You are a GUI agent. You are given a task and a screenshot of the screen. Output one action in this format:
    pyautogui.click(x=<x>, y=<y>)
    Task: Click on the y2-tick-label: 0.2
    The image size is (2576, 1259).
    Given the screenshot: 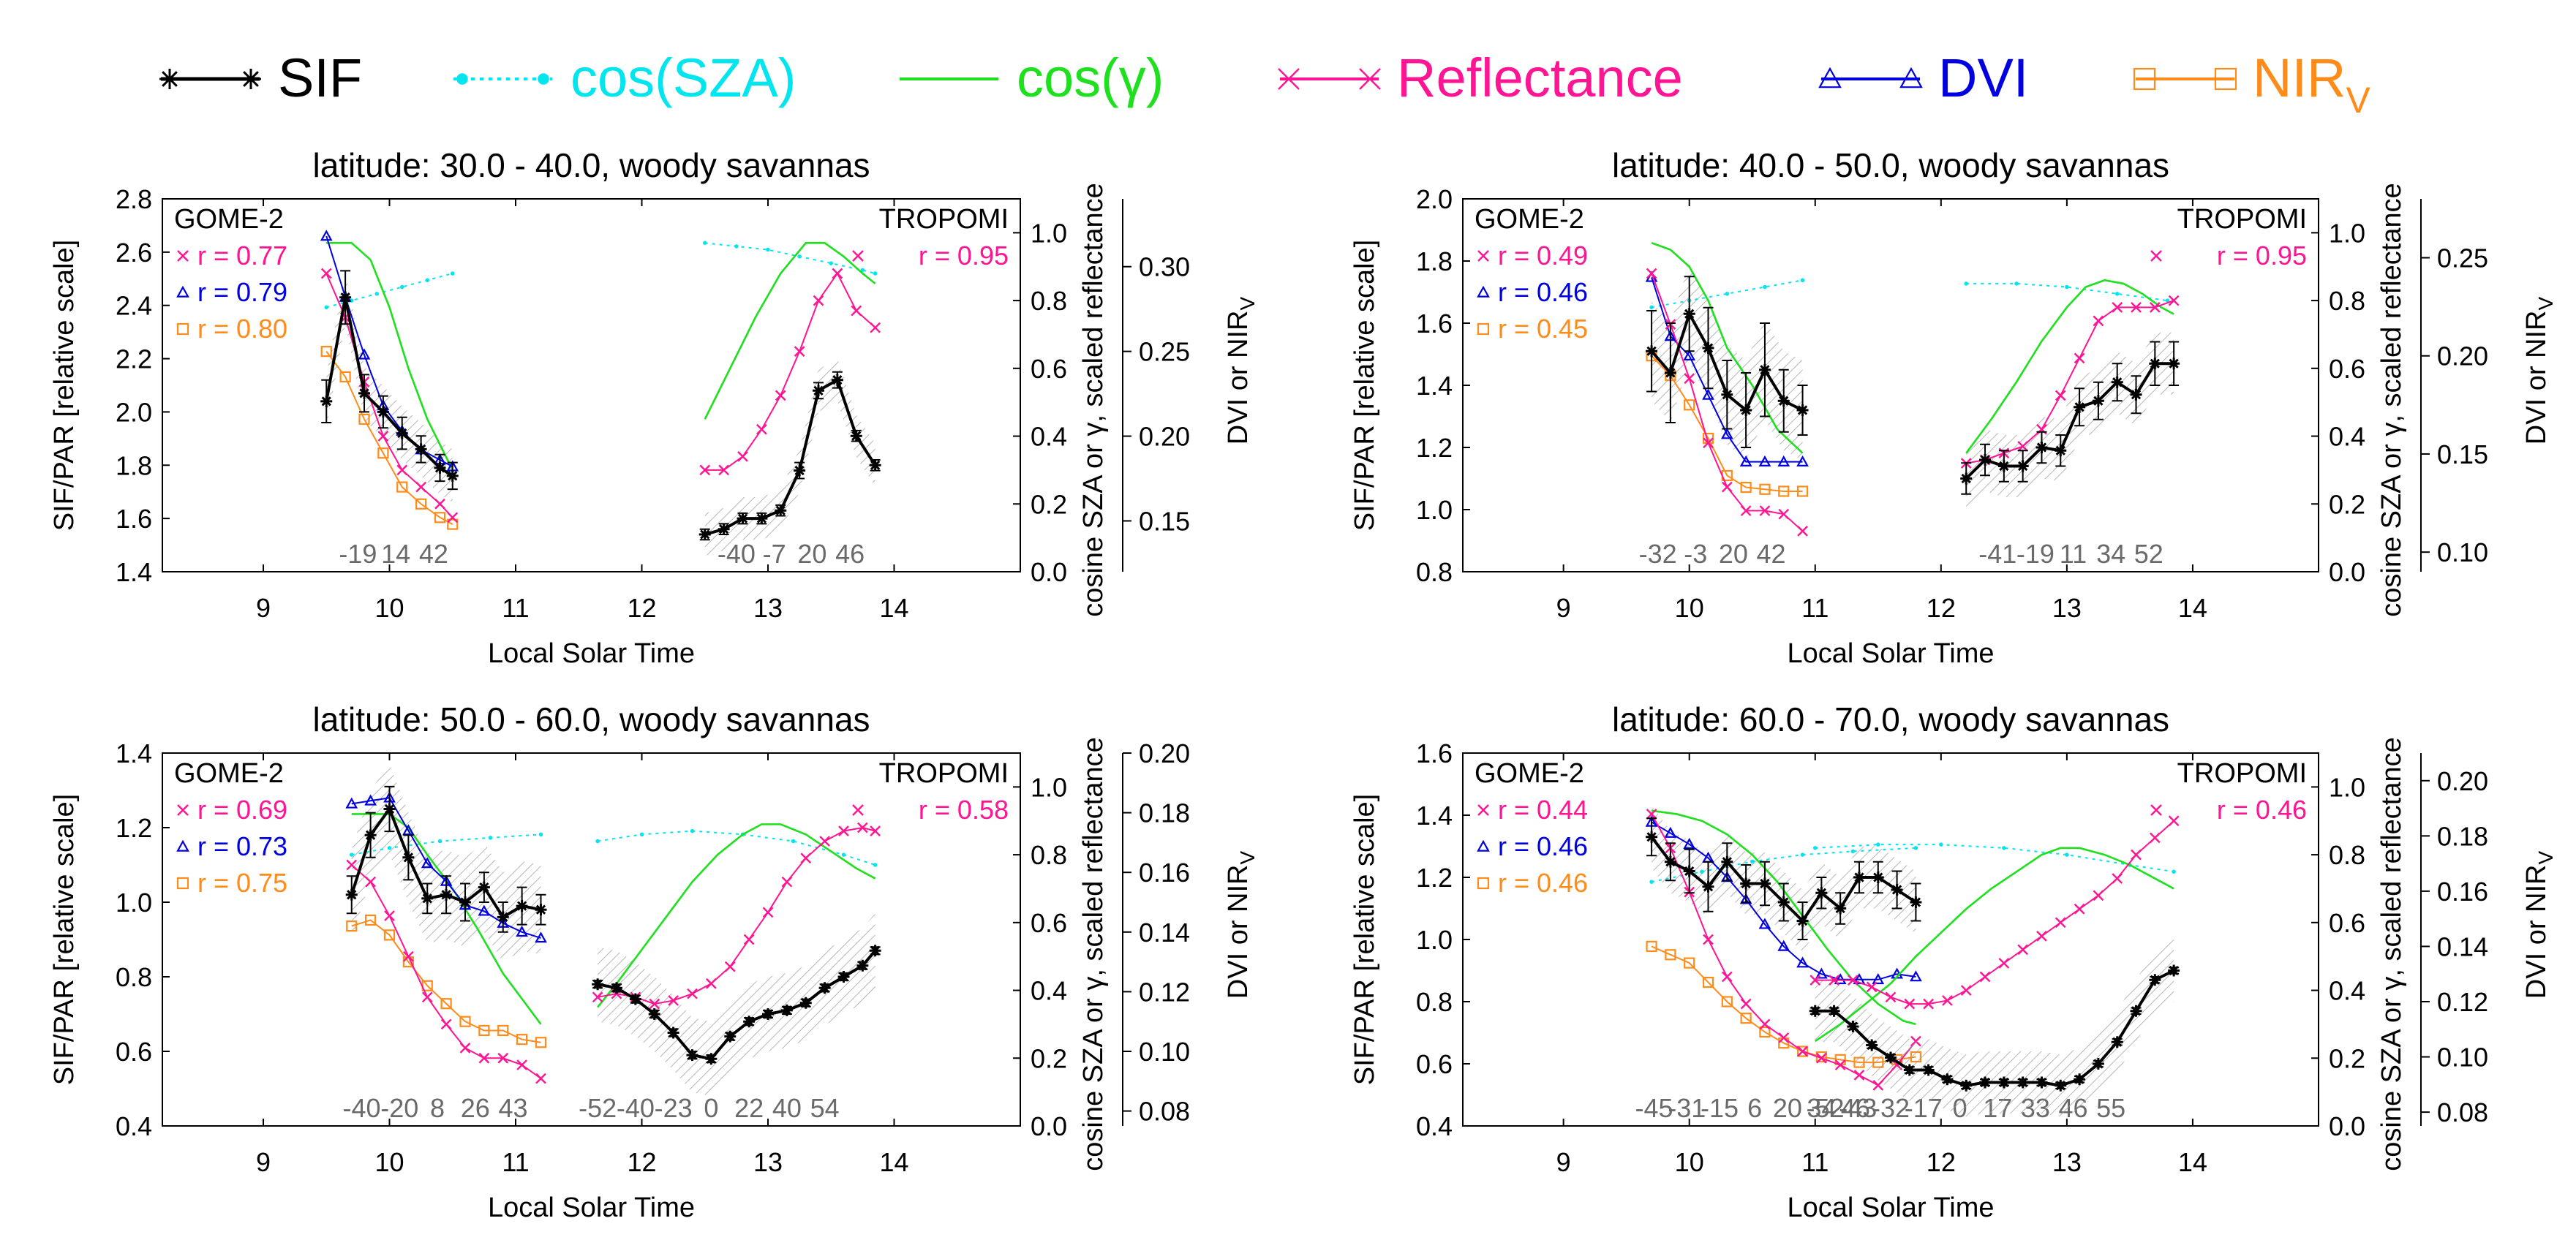 What is the action you would take?
    pyautogui.click(x=2347, y=1058)
    